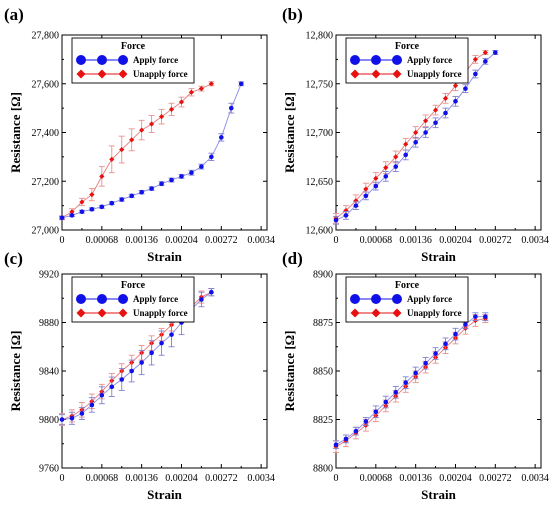  I want to click on y-tick-label: 9840, so click(49, 372).